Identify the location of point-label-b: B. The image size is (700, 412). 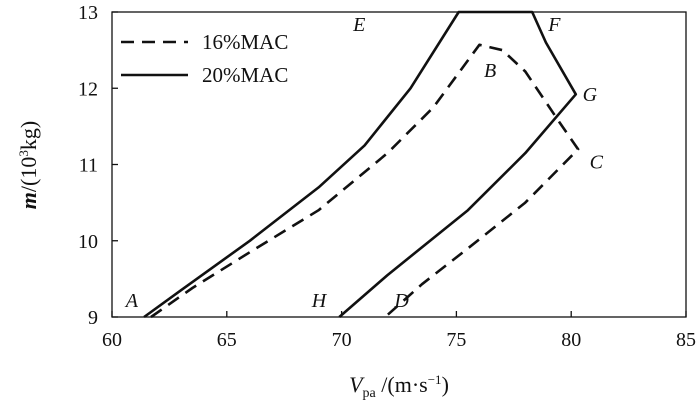
(490, 71).